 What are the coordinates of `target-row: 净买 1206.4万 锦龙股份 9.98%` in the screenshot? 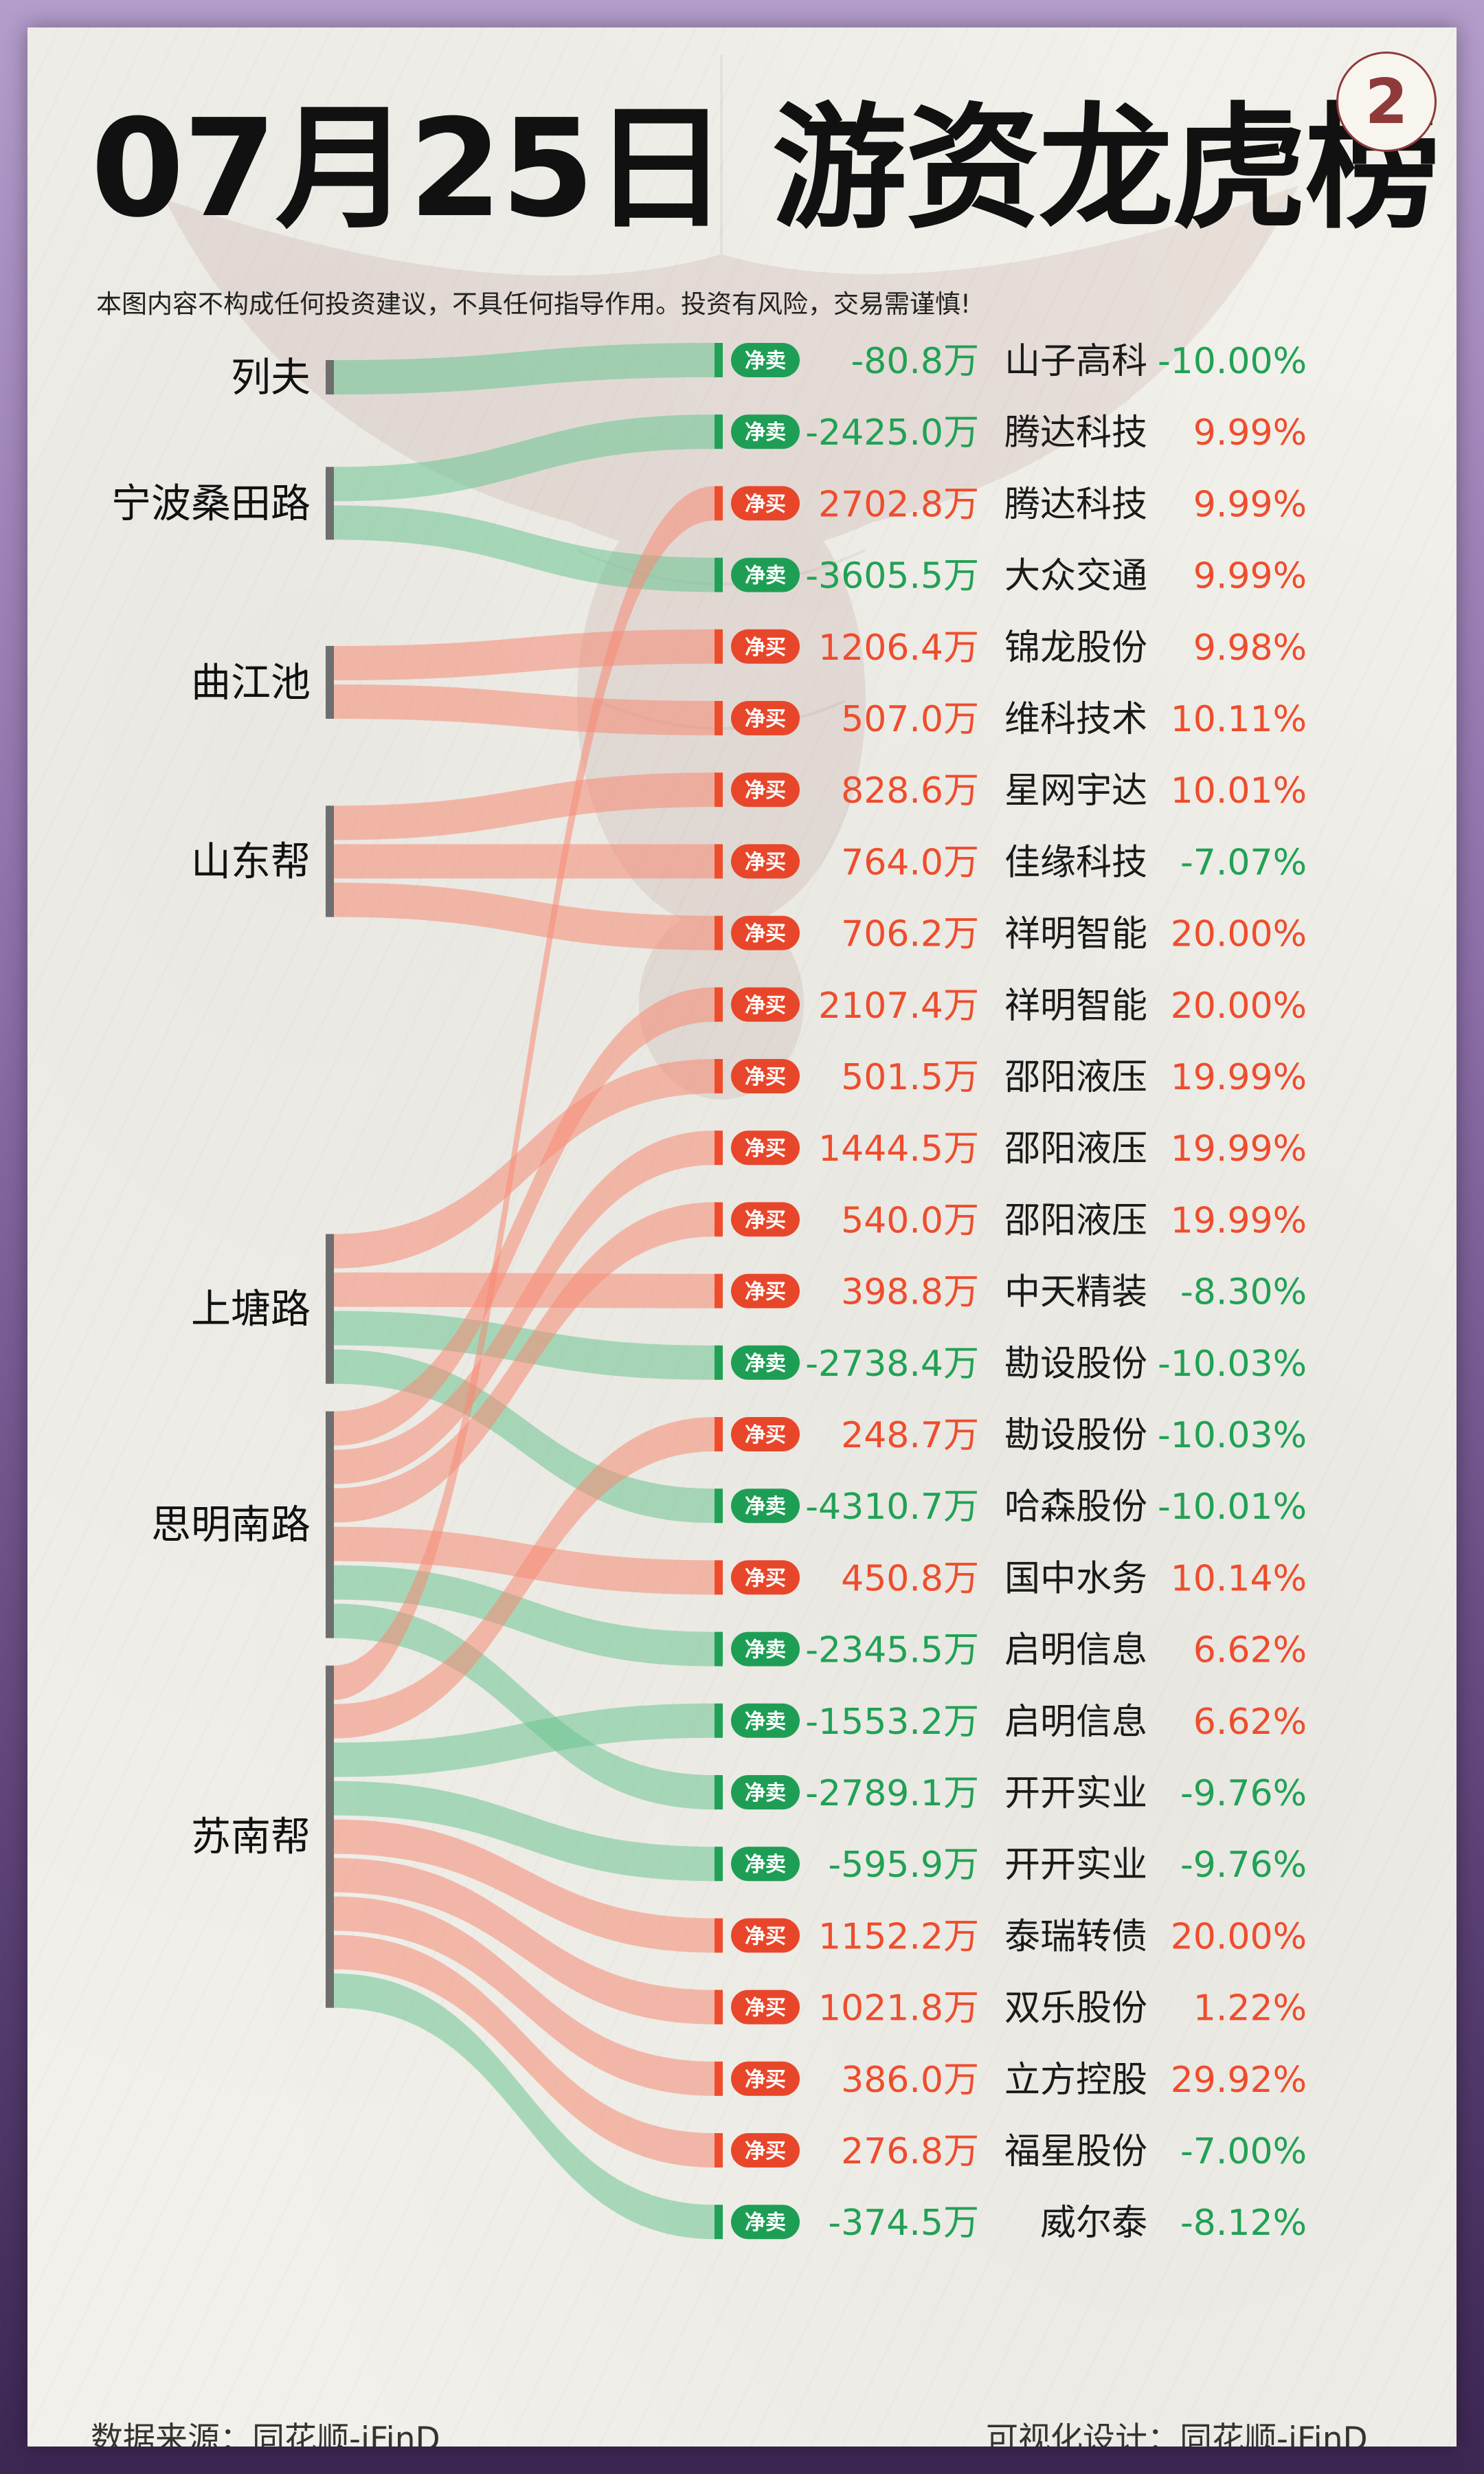 It's located at (1011, 648).